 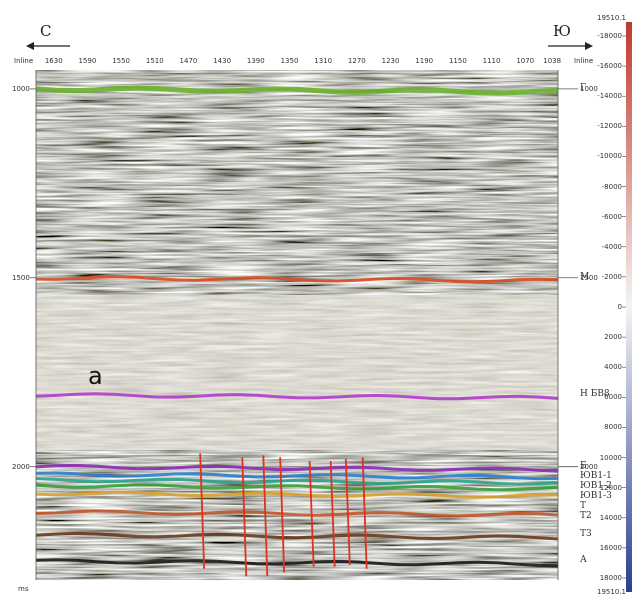 What do you see at coordinates (610, 547) in the screenshot?
I see `colorbar-tick-label: 16000` at bounding box center [610, 547].